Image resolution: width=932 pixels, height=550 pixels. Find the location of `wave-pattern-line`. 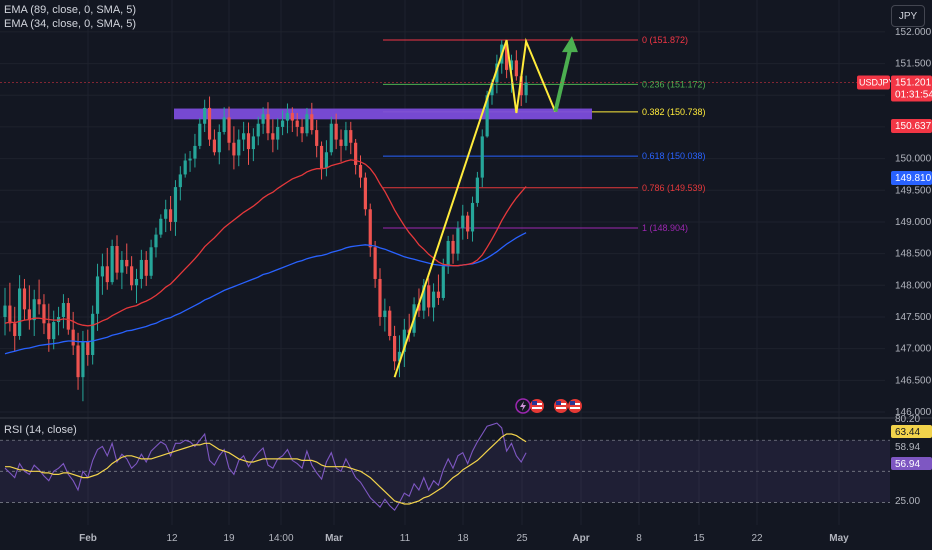

wave-pattern-line is located at coordinates (475, 207).